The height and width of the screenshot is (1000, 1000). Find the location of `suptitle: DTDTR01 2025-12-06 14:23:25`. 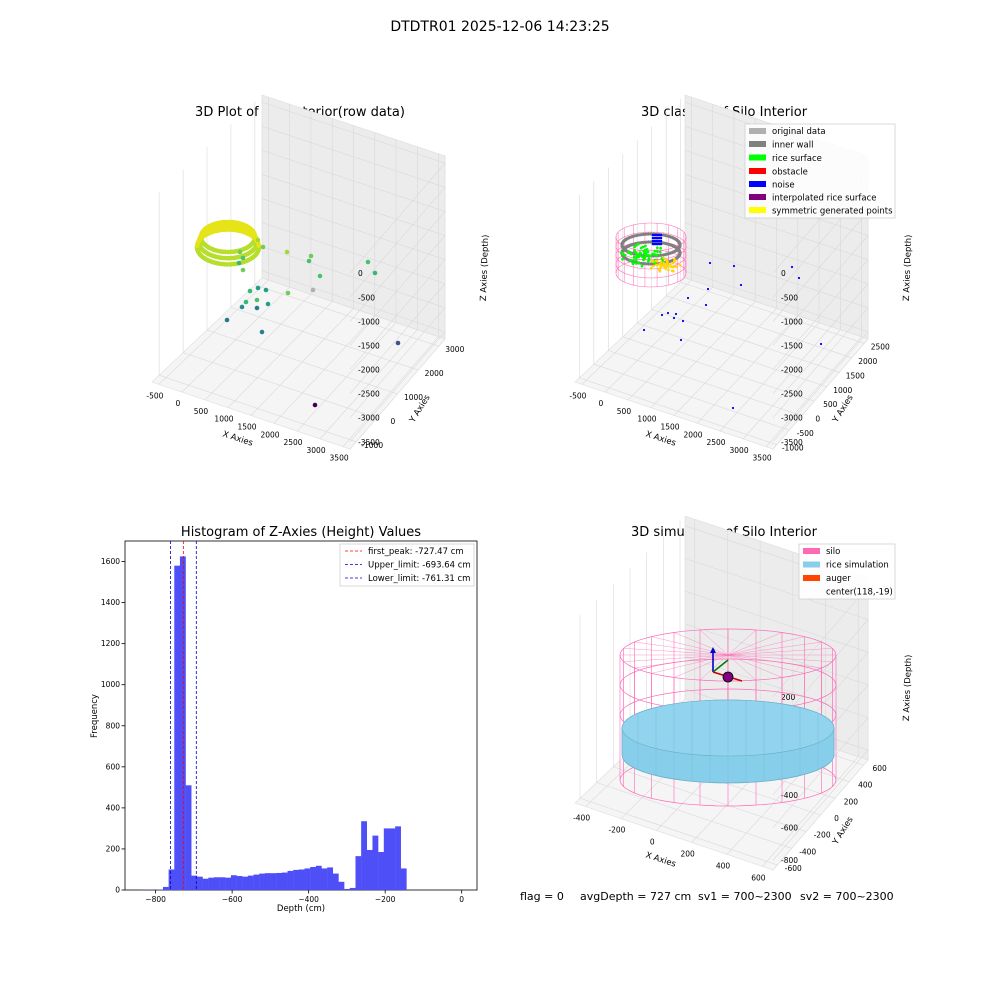

suptitle: DTDTR01 2025-12-06 14:23:25 is located at coordinates (499, 27).